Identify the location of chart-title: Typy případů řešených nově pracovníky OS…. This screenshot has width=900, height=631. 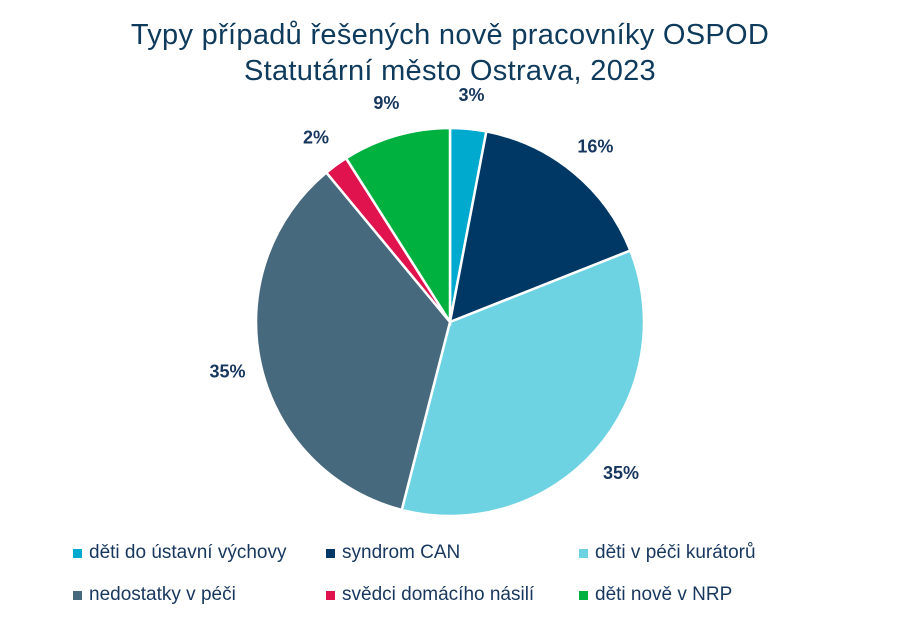
(450, 35).